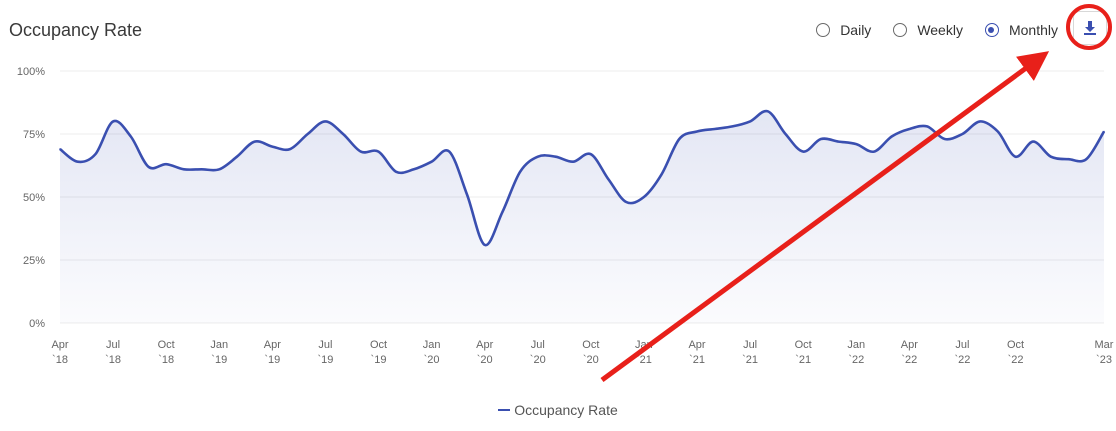 The width and height of the screenshot is (1116, 431). I want to click on daily-label: Daily, so click(856, 30).